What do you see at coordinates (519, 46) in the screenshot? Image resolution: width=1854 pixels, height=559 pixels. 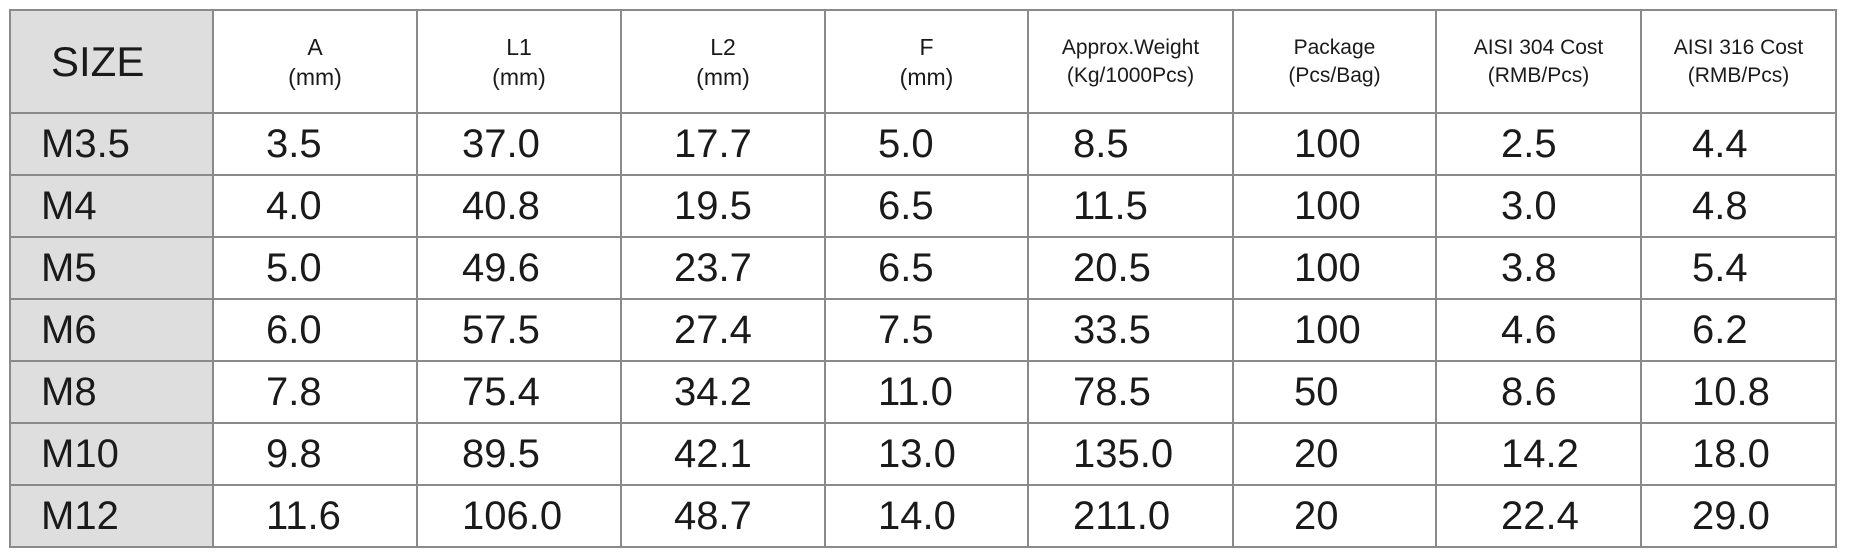 I see `header-text: L1` at bounding box center [519, 46].